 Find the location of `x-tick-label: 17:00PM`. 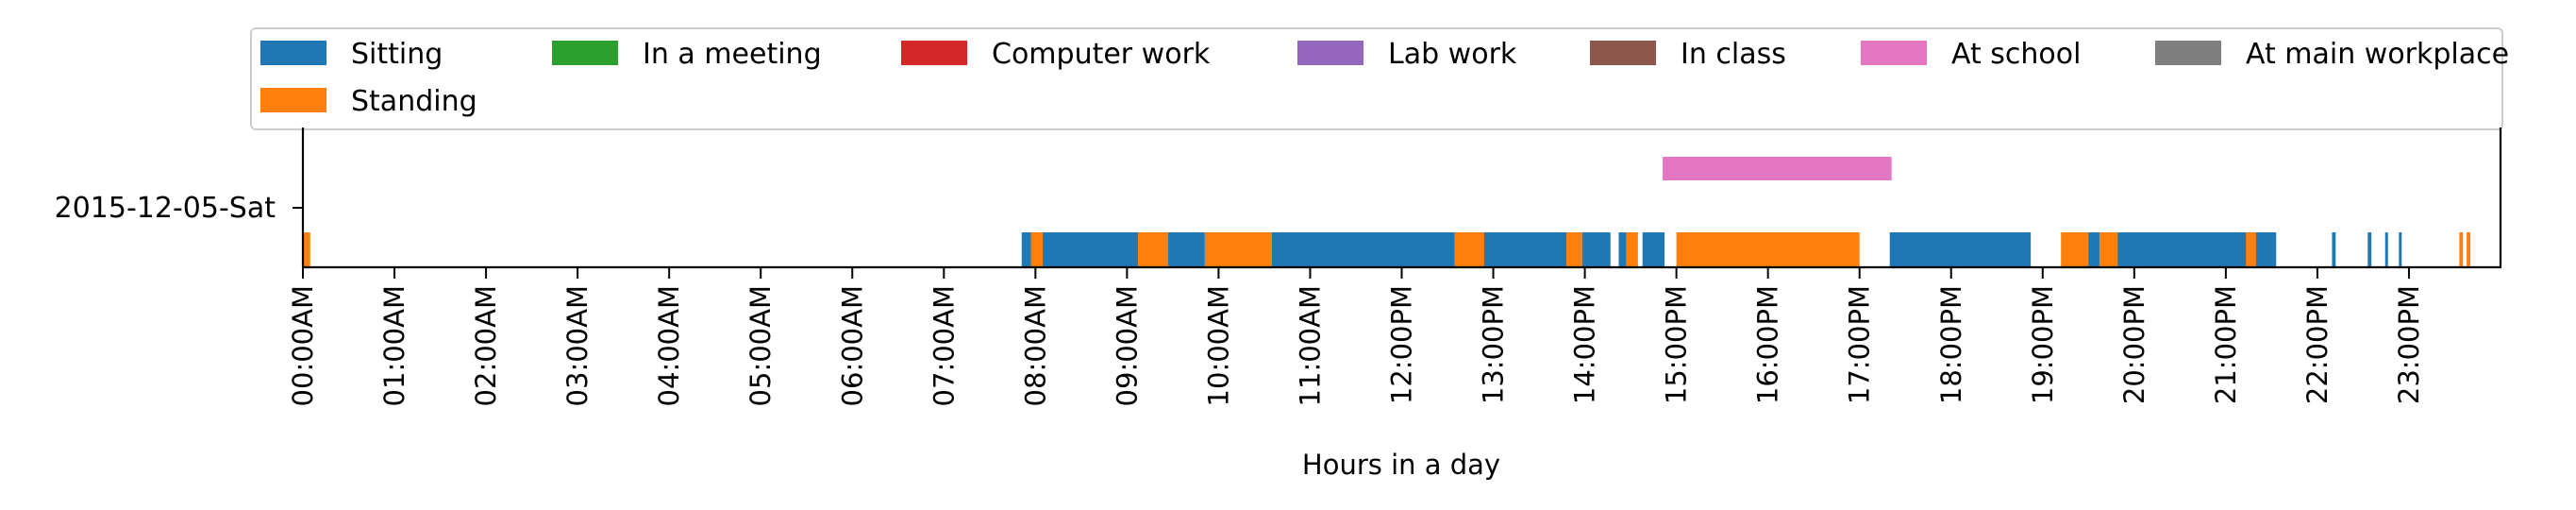

x-tick-label: 17:00PM is located at coordinates (1860, 344).